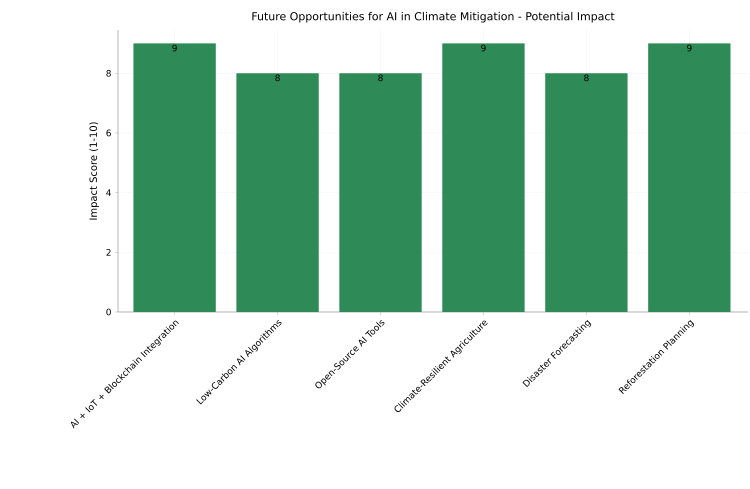 The image size is (750, 489). What do you see at coordinates (108, 312) in the screenshot?
I see `y-tick-label: 0` at bounding box center [108, 312].